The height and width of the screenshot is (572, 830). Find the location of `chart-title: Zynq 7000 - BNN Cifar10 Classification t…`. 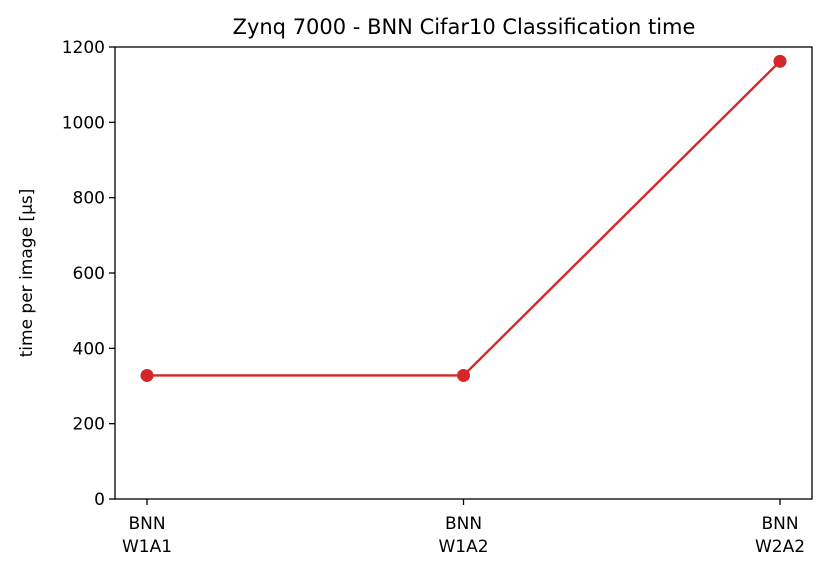

chart-title: Zynq 7000 - BNN Cifar10 Classification t… is located at coordinates (464, 27).